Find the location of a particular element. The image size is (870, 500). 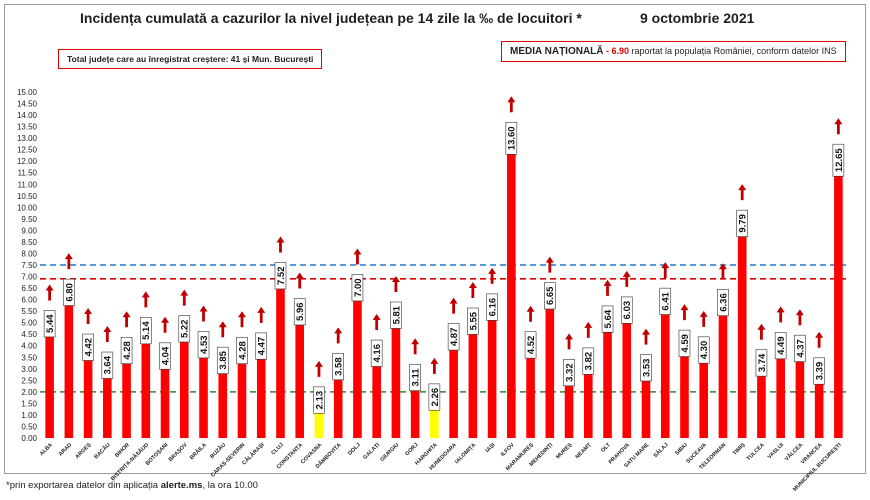

footnote-suffix: , la ora 10.00 is located at coordinates (230, 485).